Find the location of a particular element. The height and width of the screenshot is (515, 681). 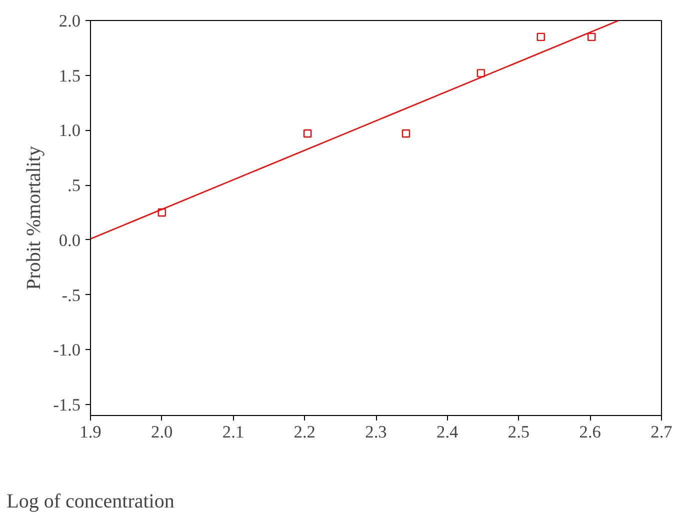

y-axis-title: Probit %mortality is located at coordinates (34, 218).